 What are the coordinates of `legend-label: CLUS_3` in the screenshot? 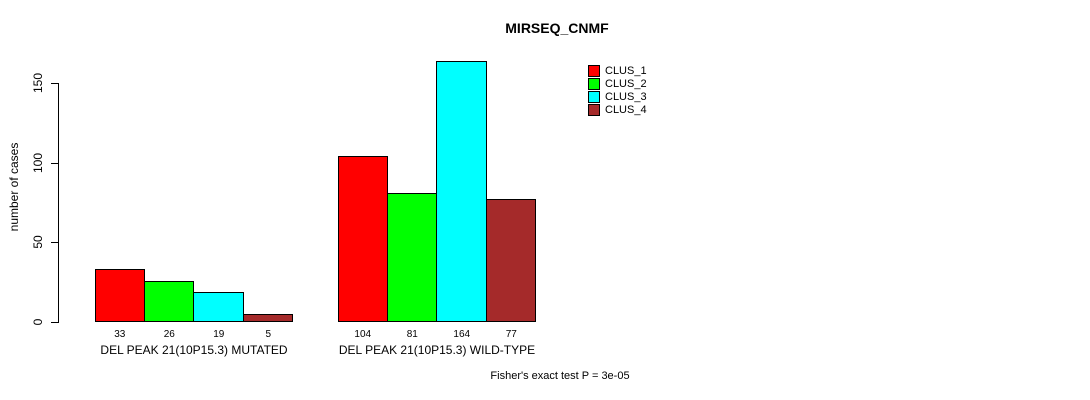 It's located at (626, 97).